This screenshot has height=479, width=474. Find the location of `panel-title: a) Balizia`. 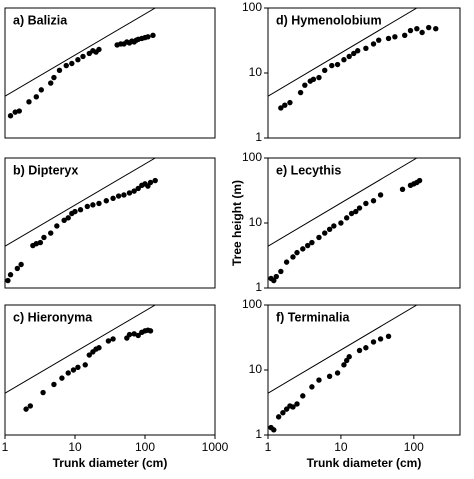

panel-title: a) Balizia is located at coordinates (40, 20).